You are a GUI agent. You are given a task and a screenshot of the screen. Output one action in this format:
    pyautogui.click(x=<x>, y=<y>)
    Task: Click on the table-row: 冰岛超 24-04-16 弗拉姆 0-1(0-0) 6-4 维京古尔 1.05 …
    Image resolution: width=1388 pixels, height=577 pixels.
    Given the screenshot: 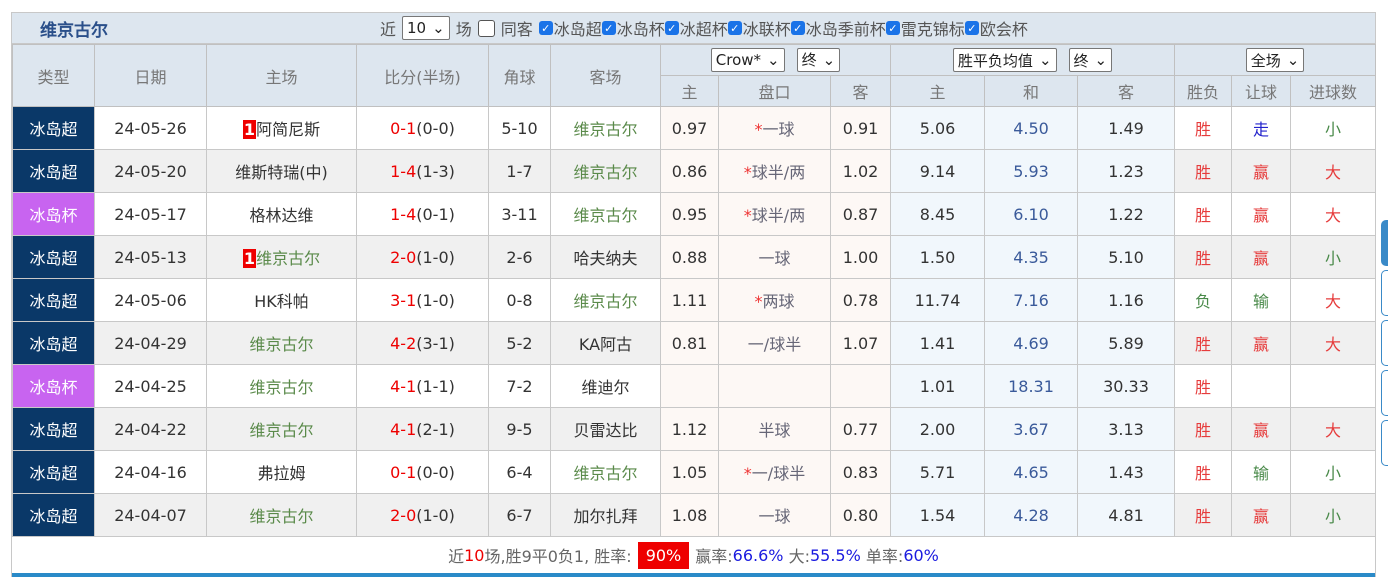 What is the action you would take?
    pyautogui.click(x=694, y=472)
    